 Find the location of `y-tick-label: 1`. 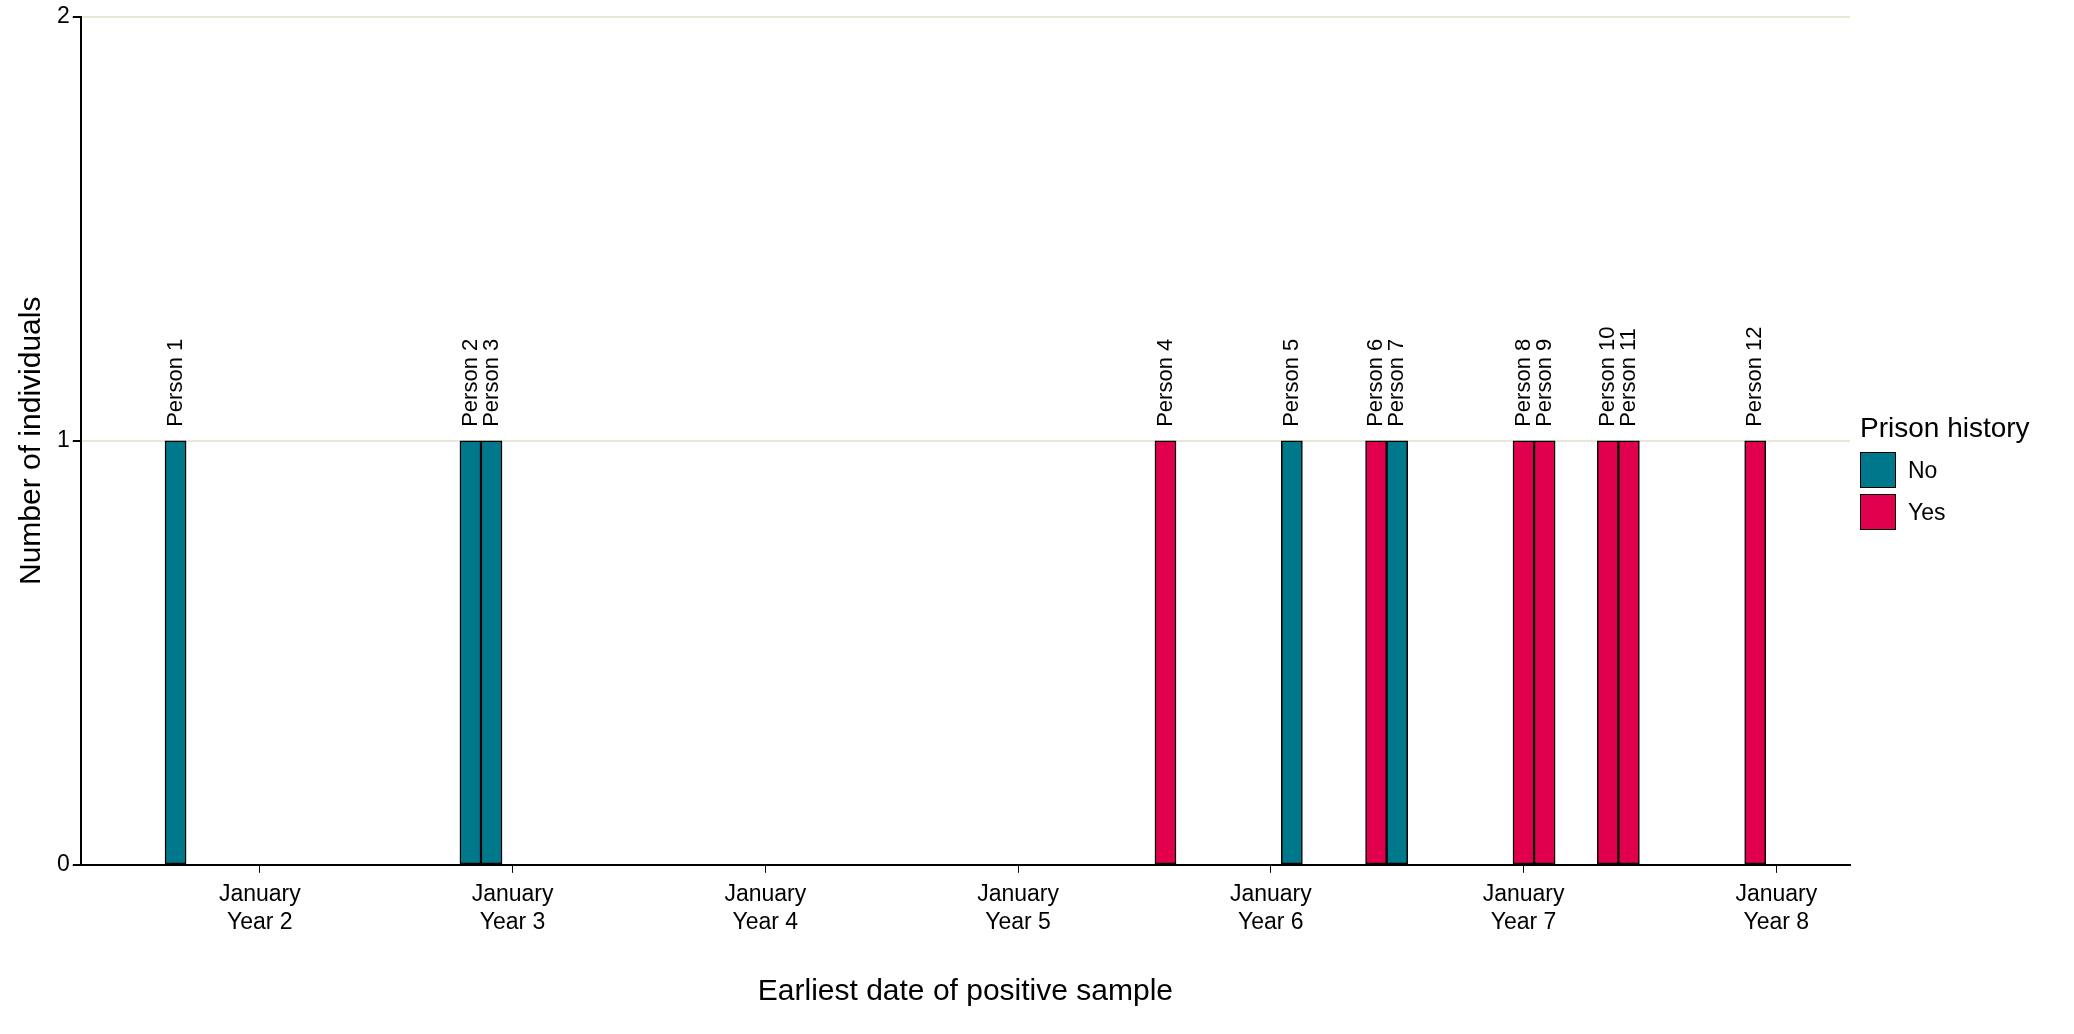

y-tick-label: 1 is located at coordinates (63, 439).